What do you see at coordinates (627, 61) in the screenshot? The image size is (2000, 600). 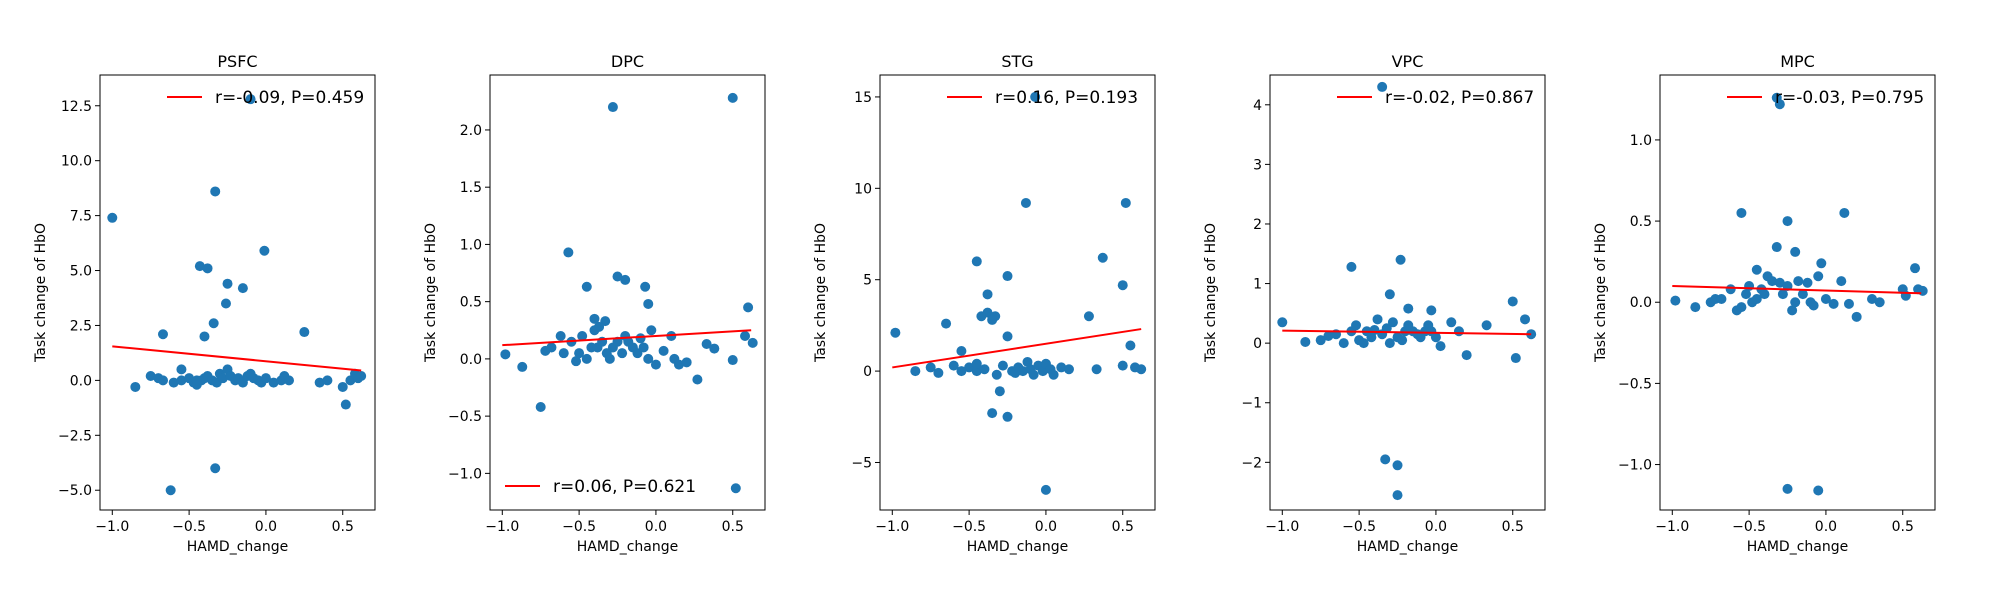 I see `panel-title: DPC` at bounding box center [627, 61].